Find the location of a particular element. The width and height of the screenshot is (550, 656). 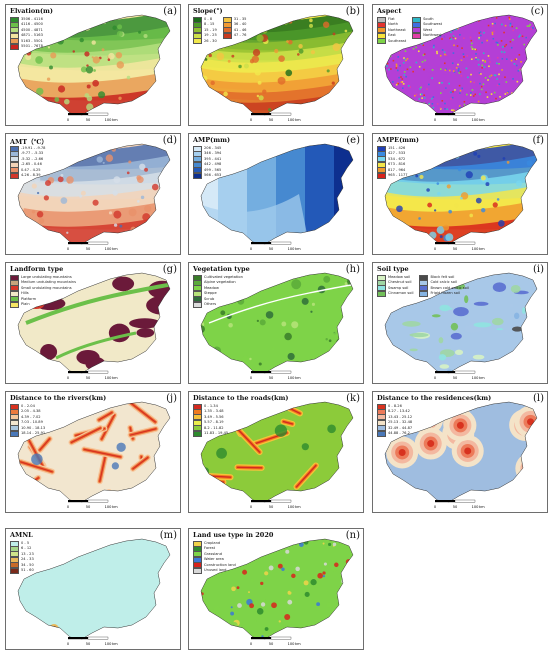

map-roads is located at coordinates (277, 452).